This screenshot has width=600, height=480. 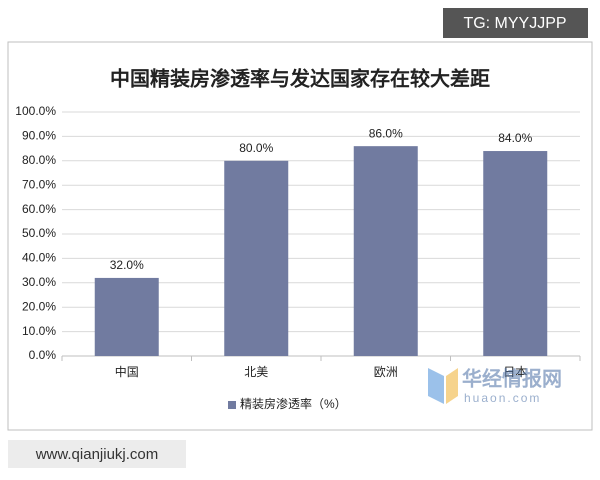 What do you see at coordinates (39, 306) in the screenshot?
I see `y-tick-label: 20.0%` at bounding box center [39, 306].